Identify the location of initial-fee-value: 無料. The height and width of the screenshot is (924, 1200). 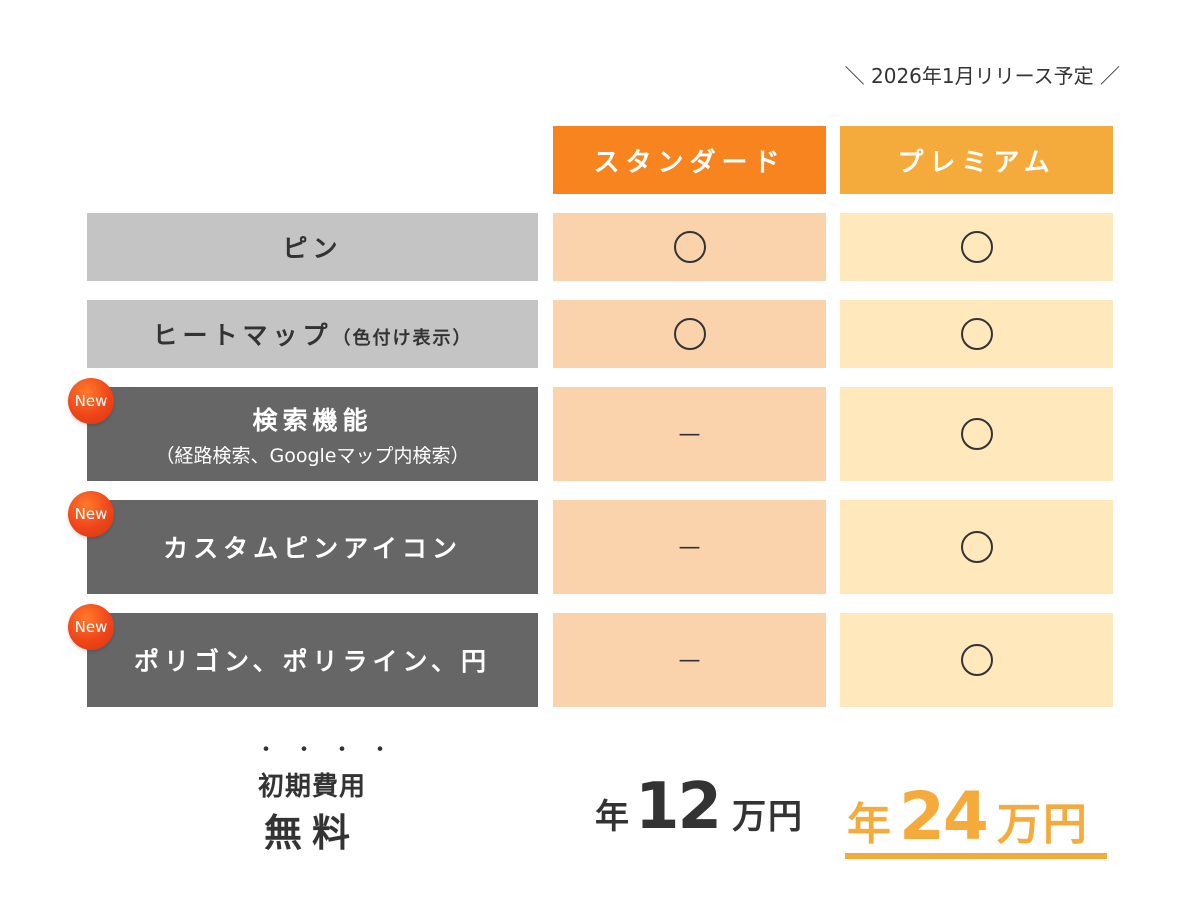
(311, 833).